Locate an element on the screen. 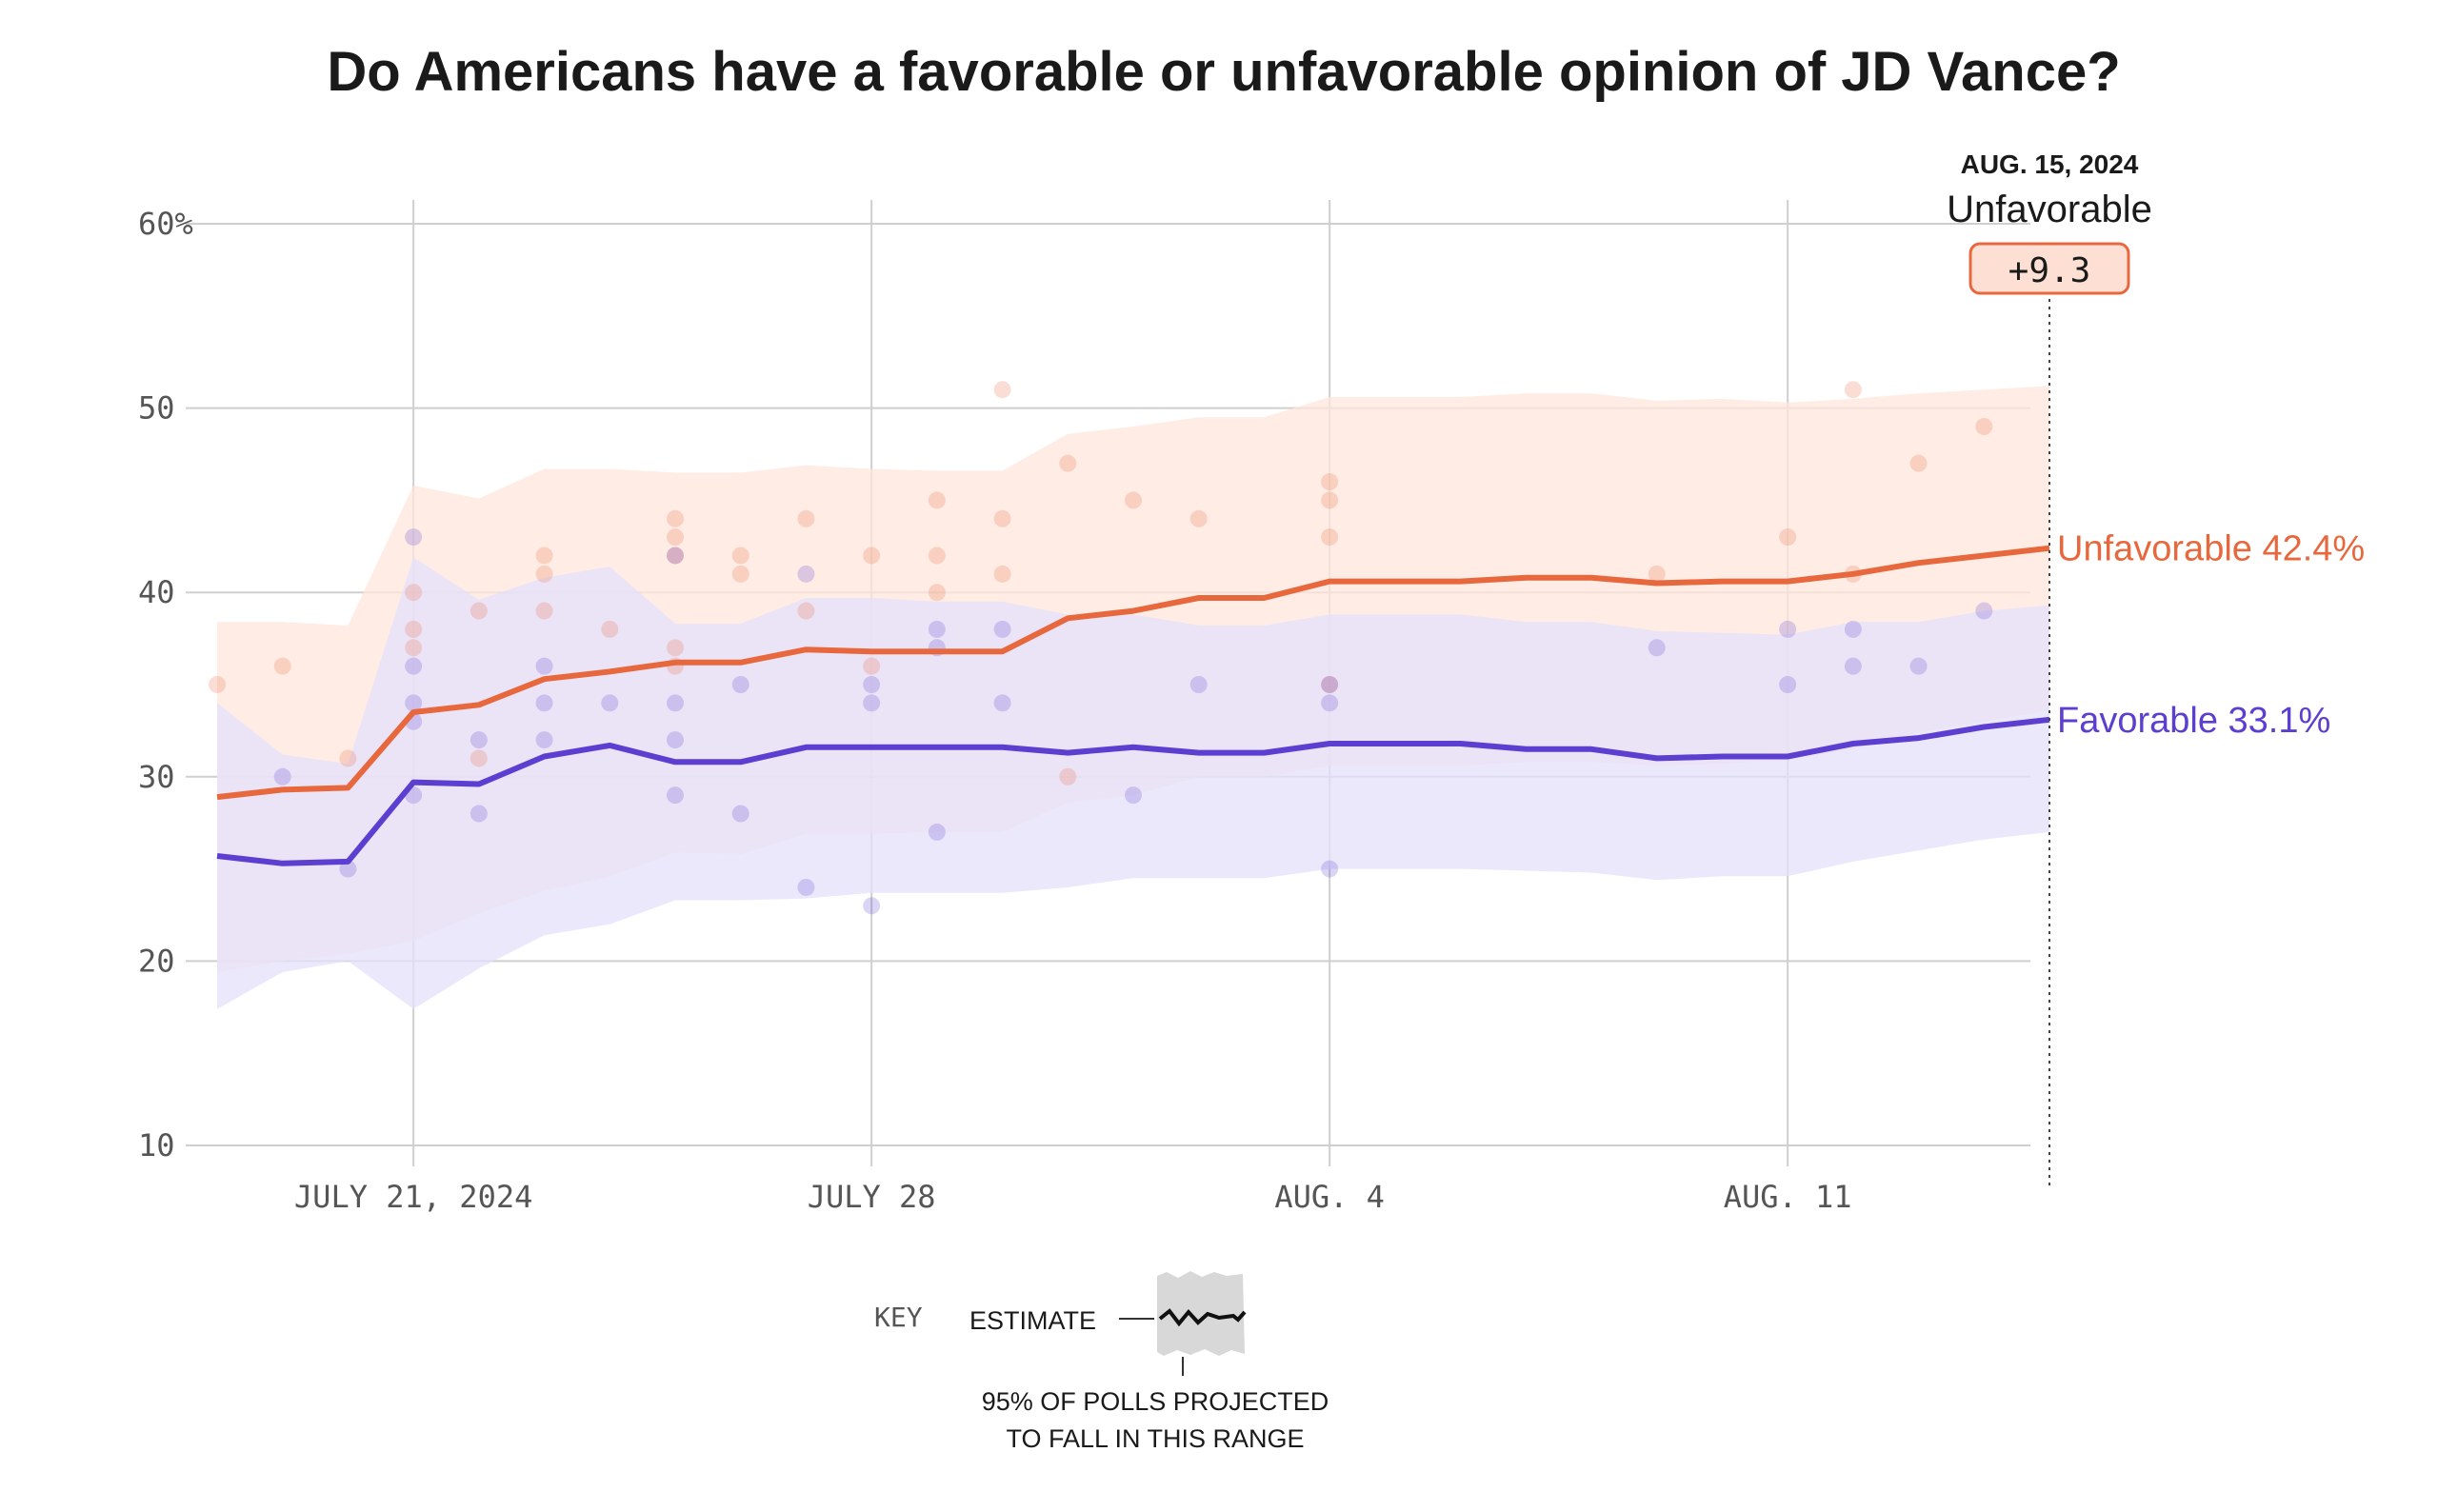  key-title: KEY is located at coordinates (898, 1317).